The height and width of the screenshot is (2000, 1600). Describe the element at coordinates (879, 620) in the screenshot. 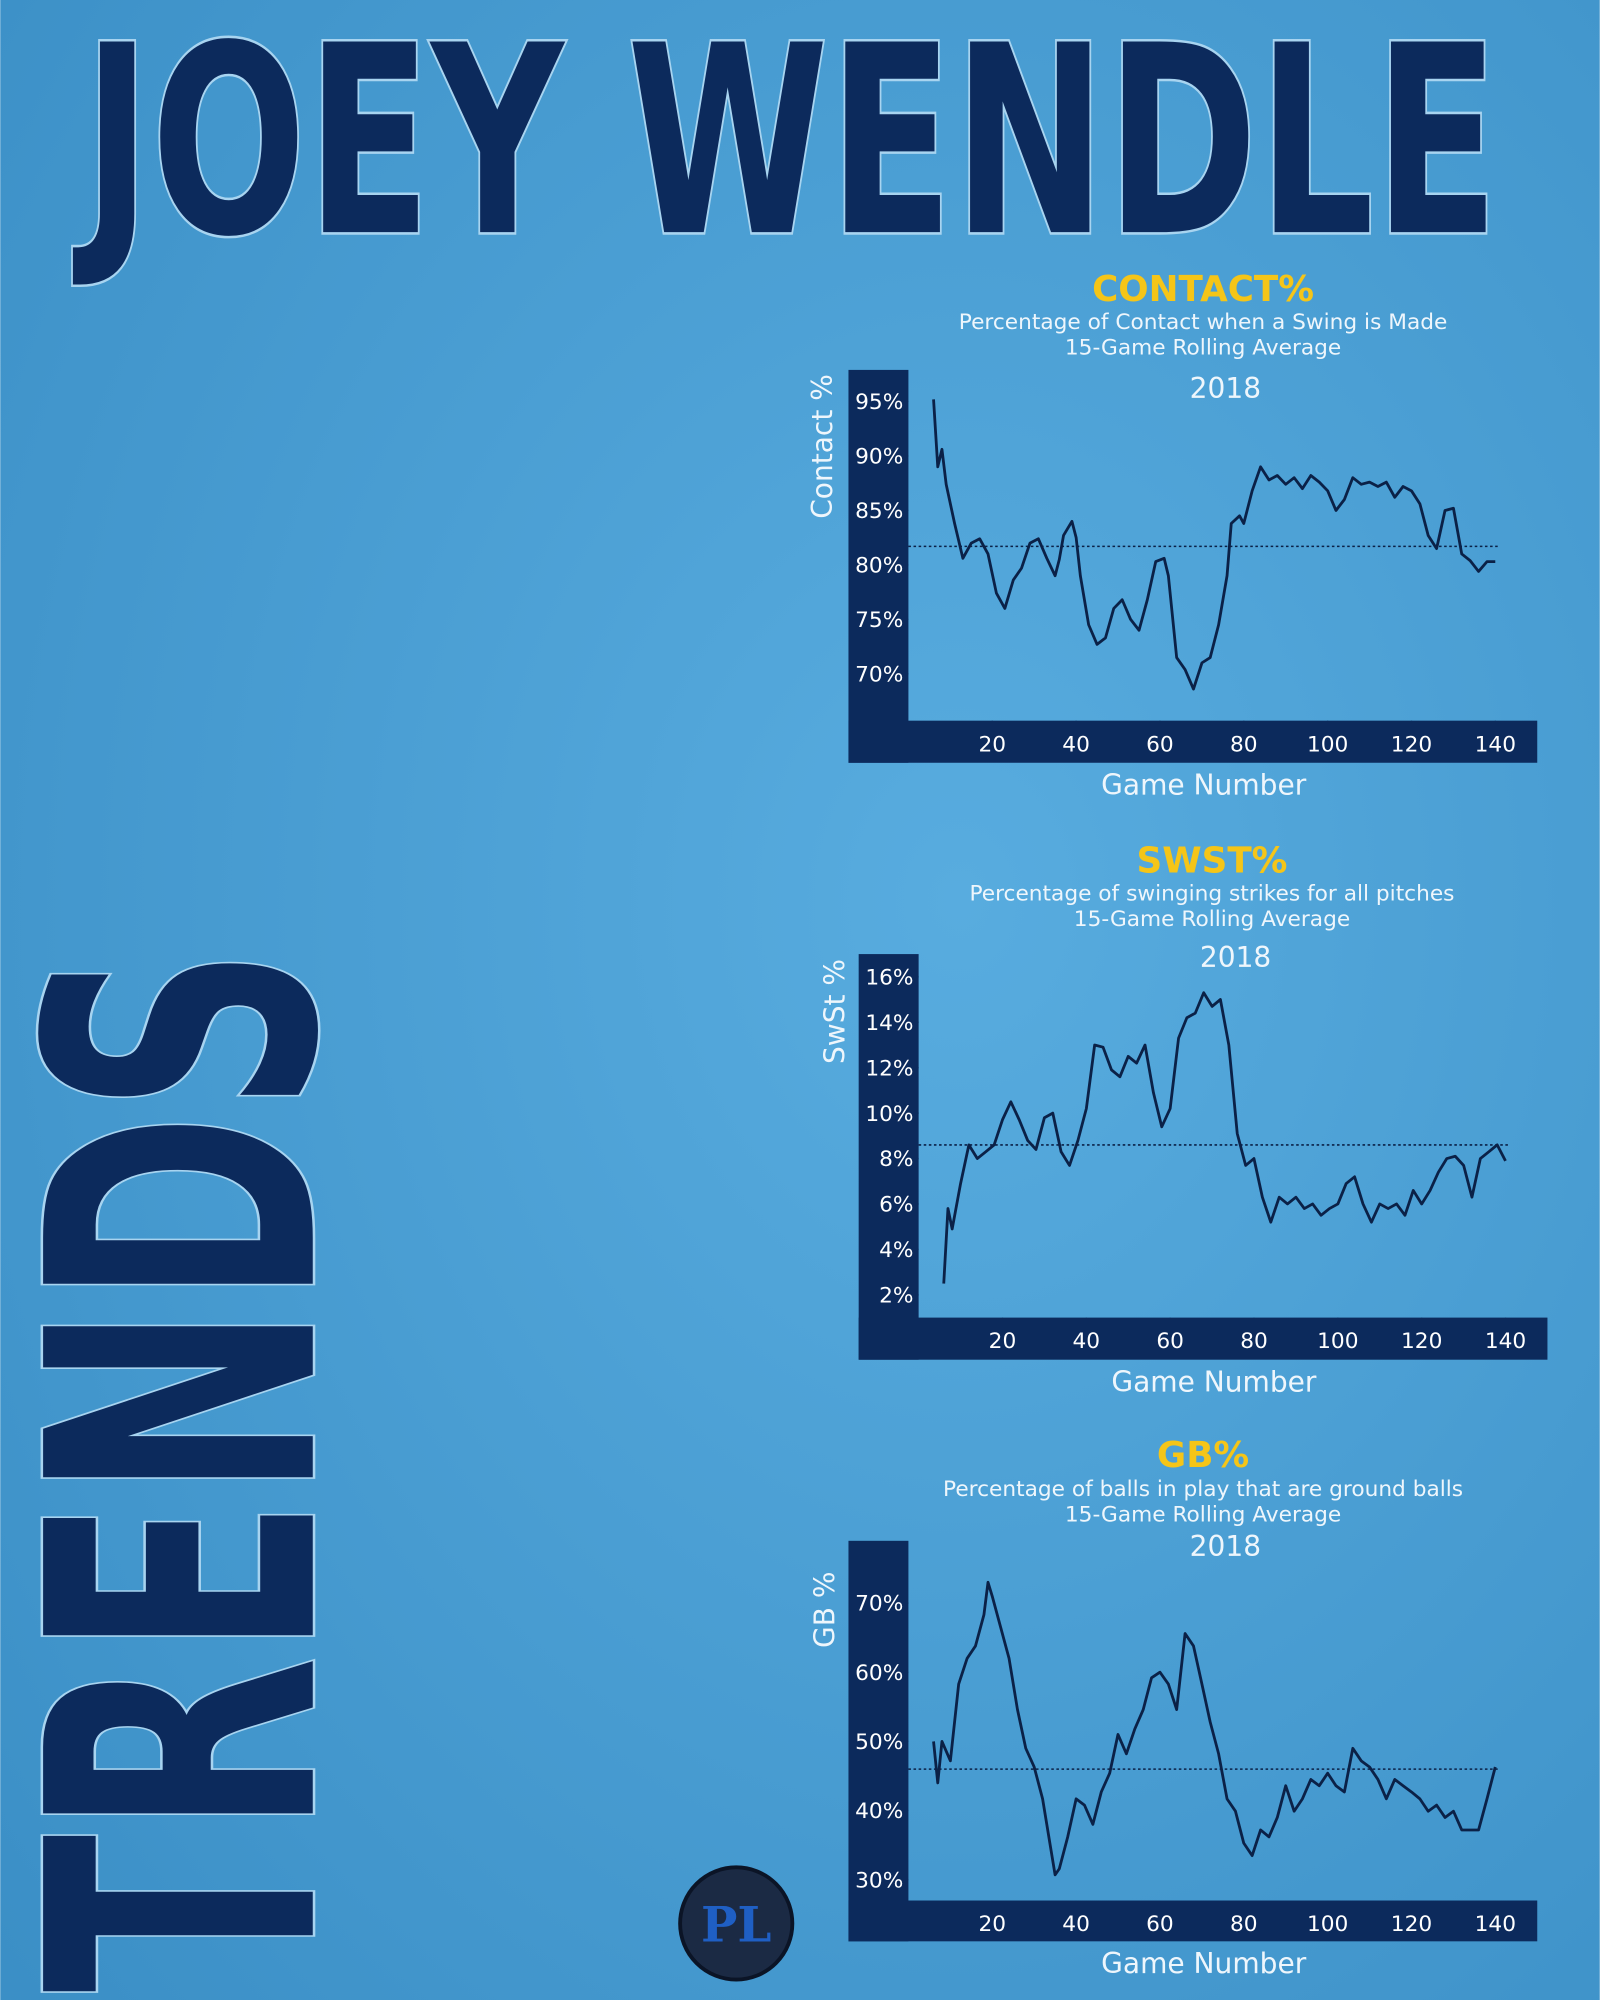

I see `y-tick-label: 75%` at that location.